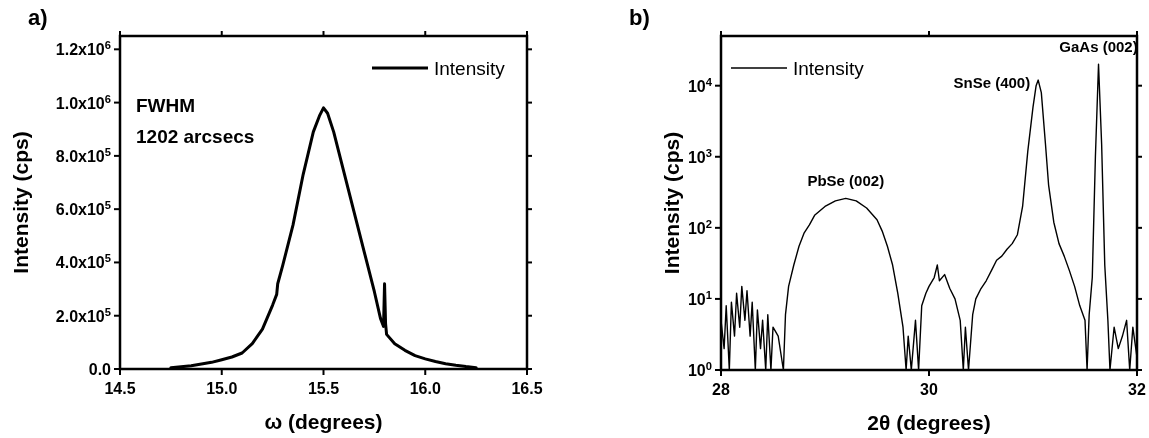 This screenshot has height=438, width=1149. I want to click on chart-title: b), so click(639, 17).